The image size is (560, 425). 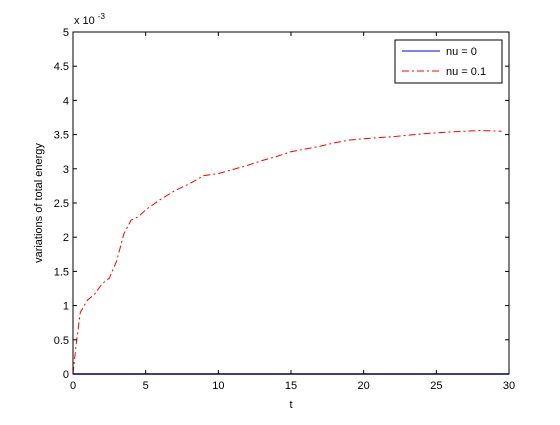 What do you see at coordinates (218, 386) in the screenshot?
I see `x-tick-label: 10` at bounding box center [218, 386].